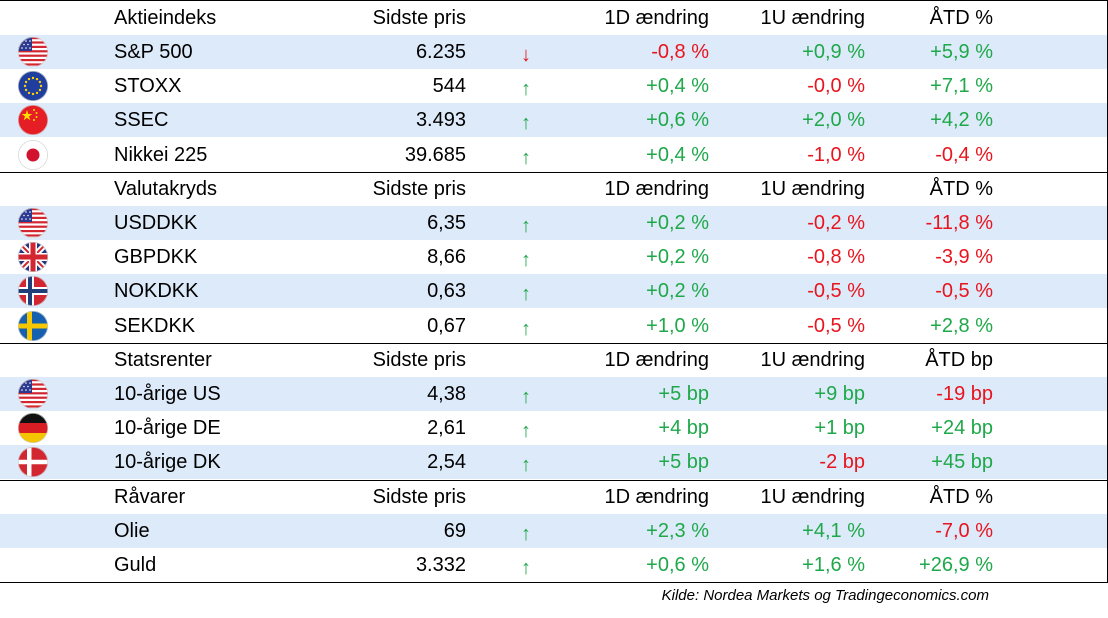 This screenshot has height=618, width=1108. Describe the element at coordinates (554, 86) in the screenshot. I see `table-row: STOXX 544 ↑ +0,4 % -0,0 % +7,1 %` at that location.